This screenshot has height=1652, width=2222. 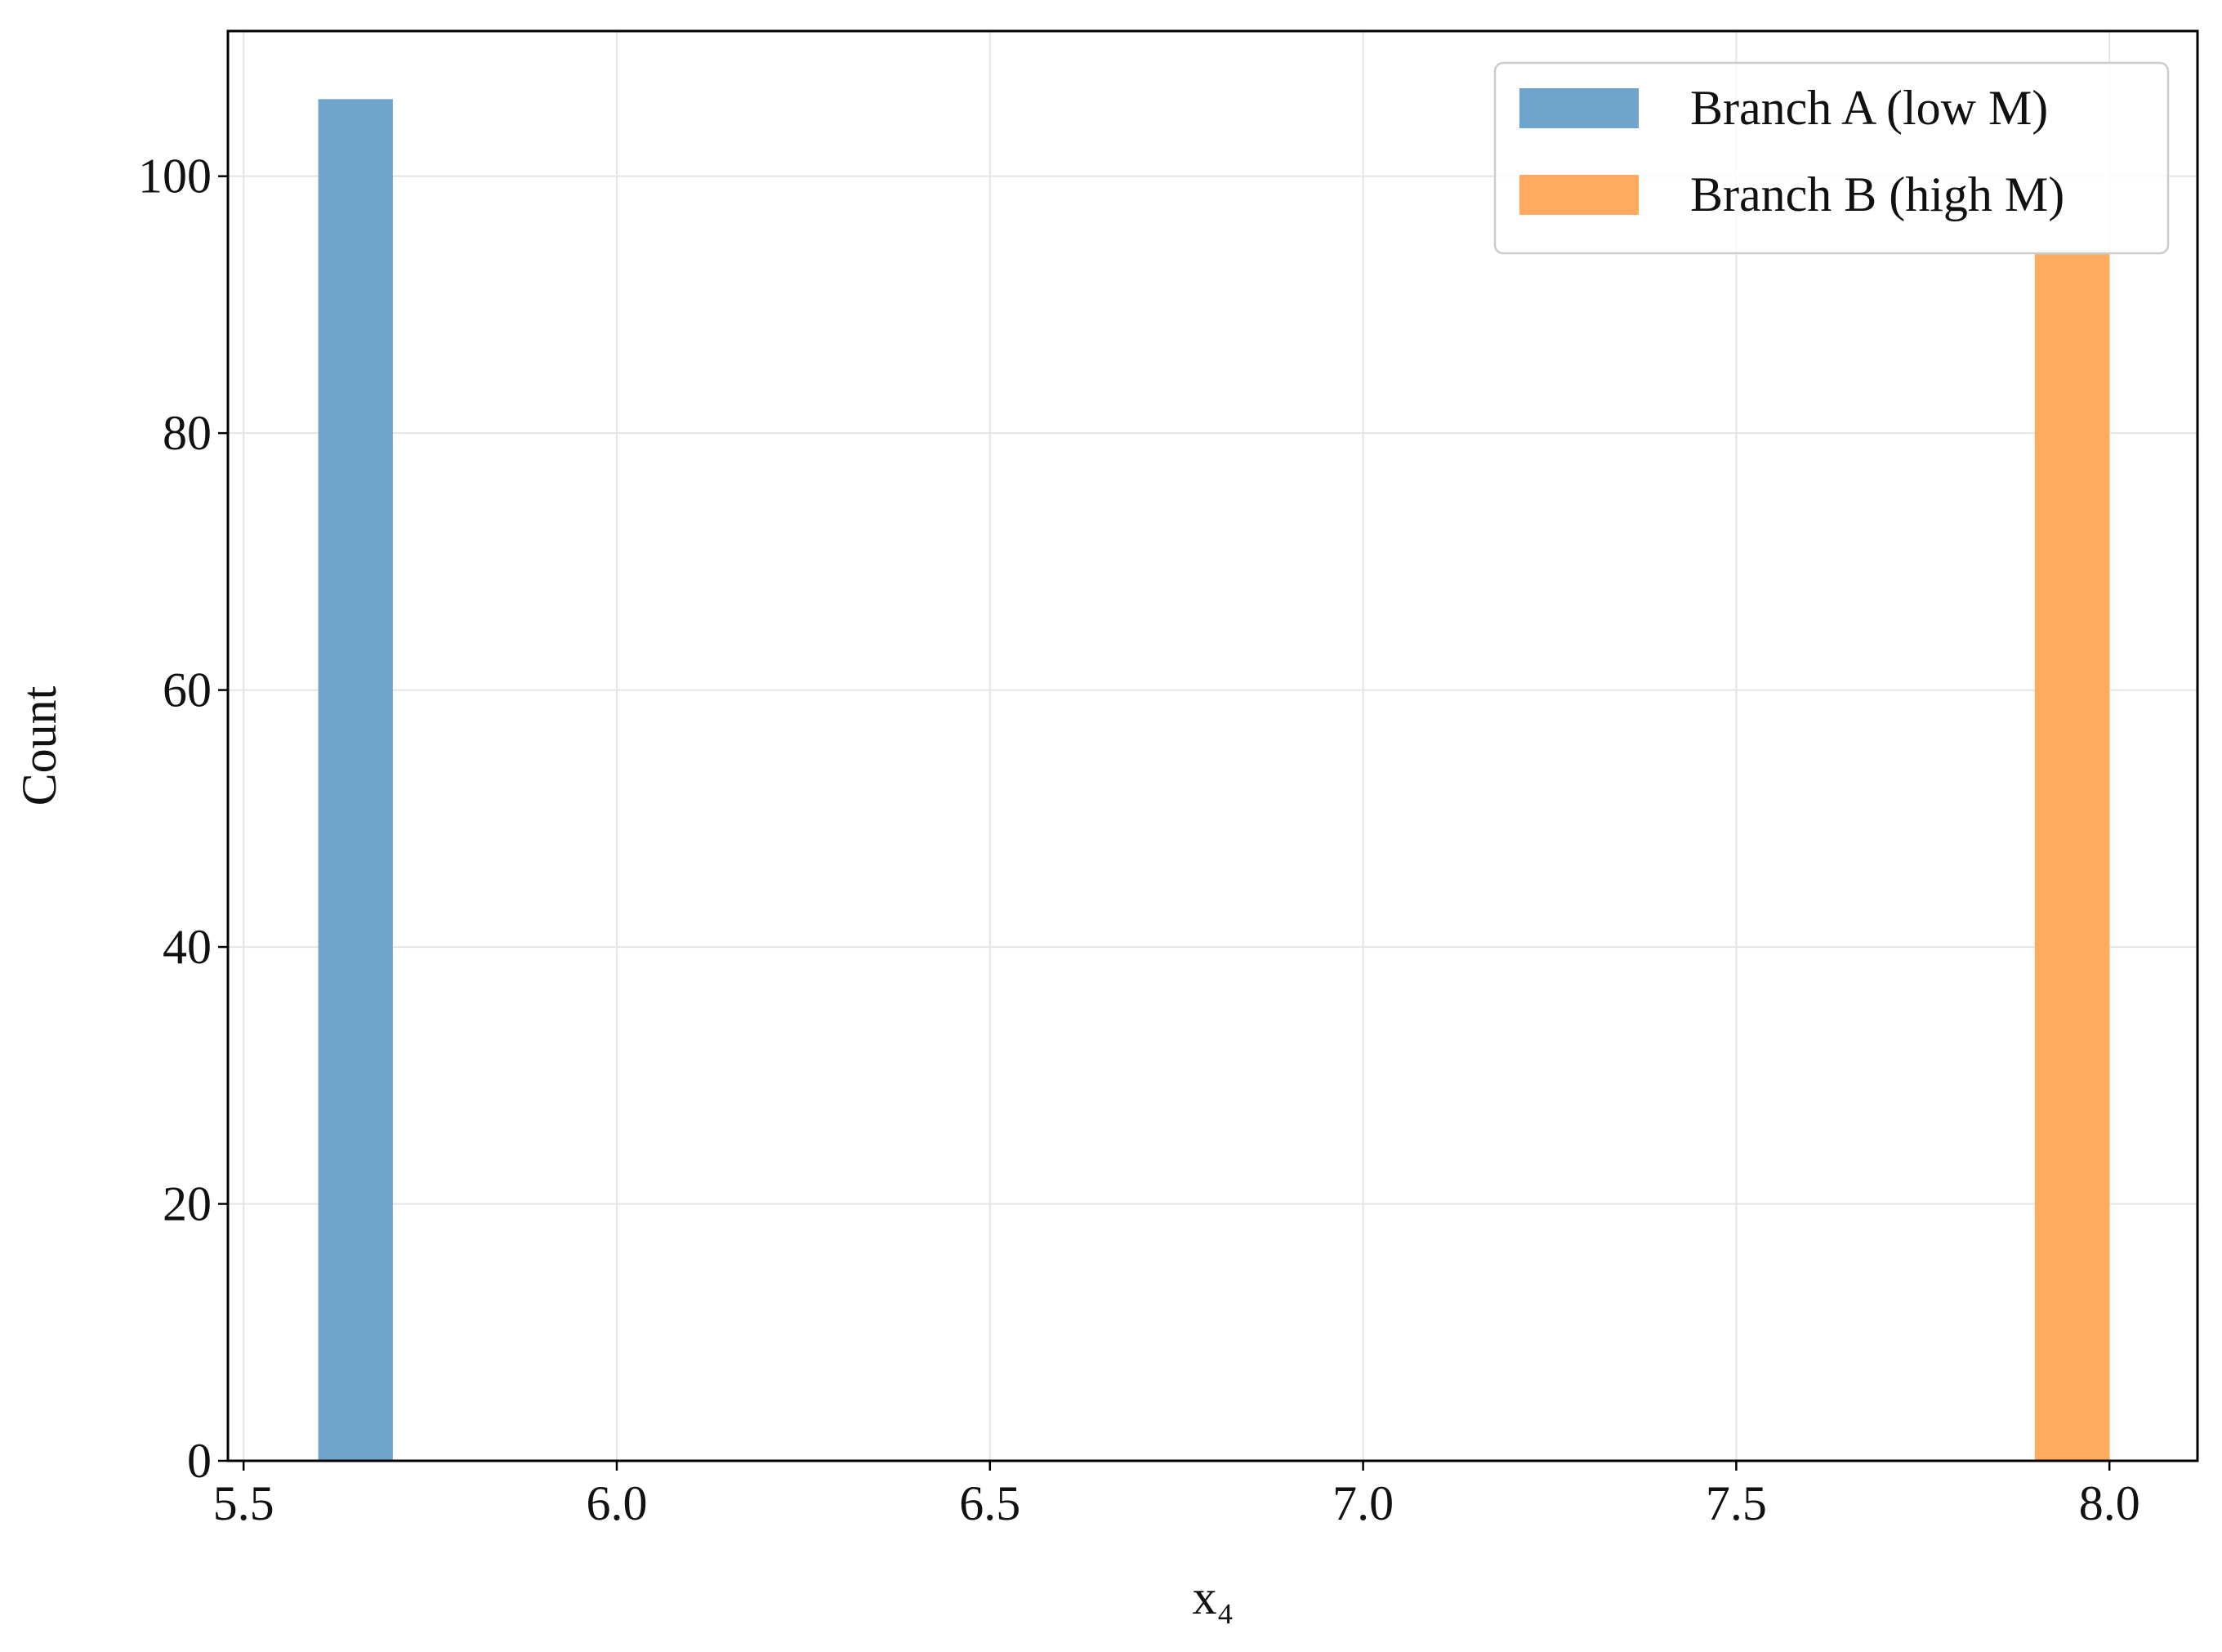 What do you see at coordinates (616, 1503) in the screenshot?
I see `x-tick-label: 6.0` at bounding box center [616, 1503].